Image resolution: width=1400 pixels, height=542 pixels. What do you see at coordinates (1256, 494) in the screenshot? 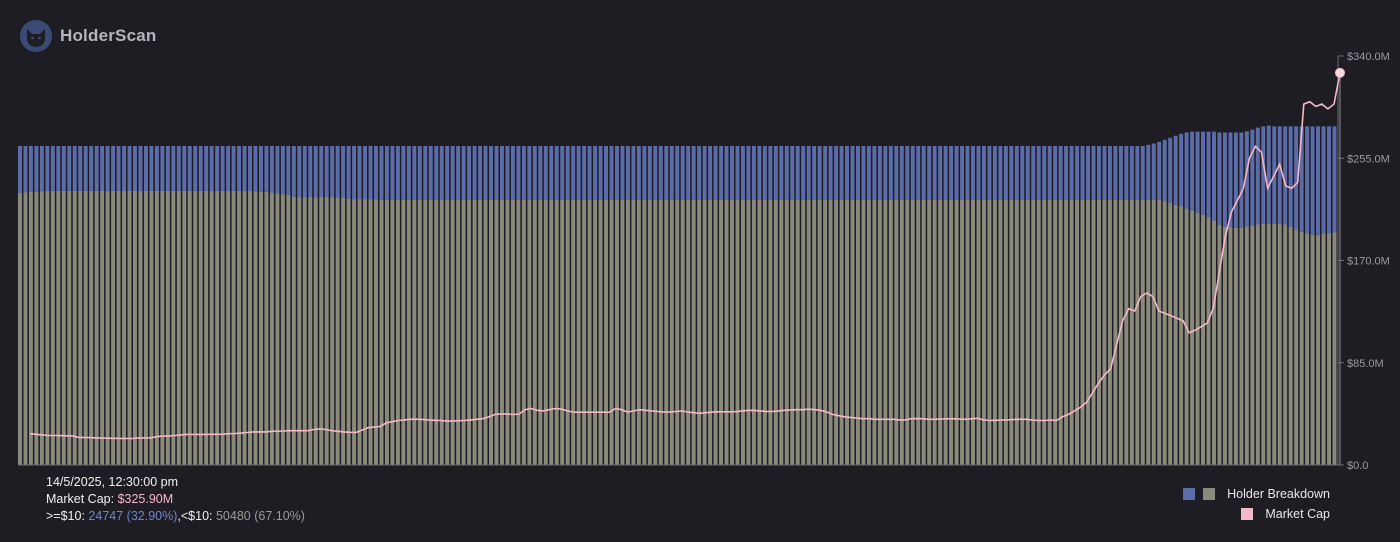
I see `legend-item-holder-breakdown: Holder Breakdown` at bounding box center [1256, 494].